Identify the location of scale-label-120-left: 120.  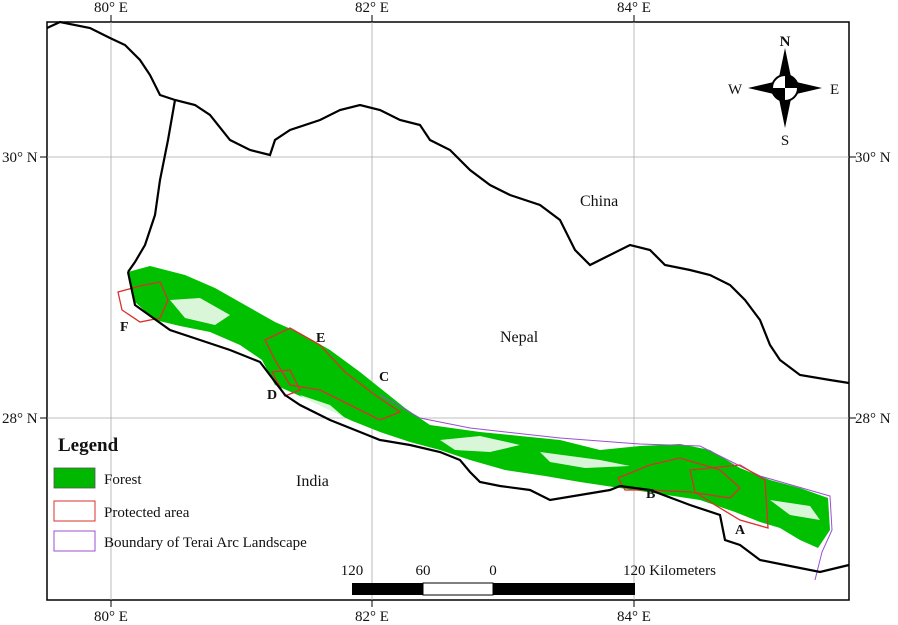
(352, 571).